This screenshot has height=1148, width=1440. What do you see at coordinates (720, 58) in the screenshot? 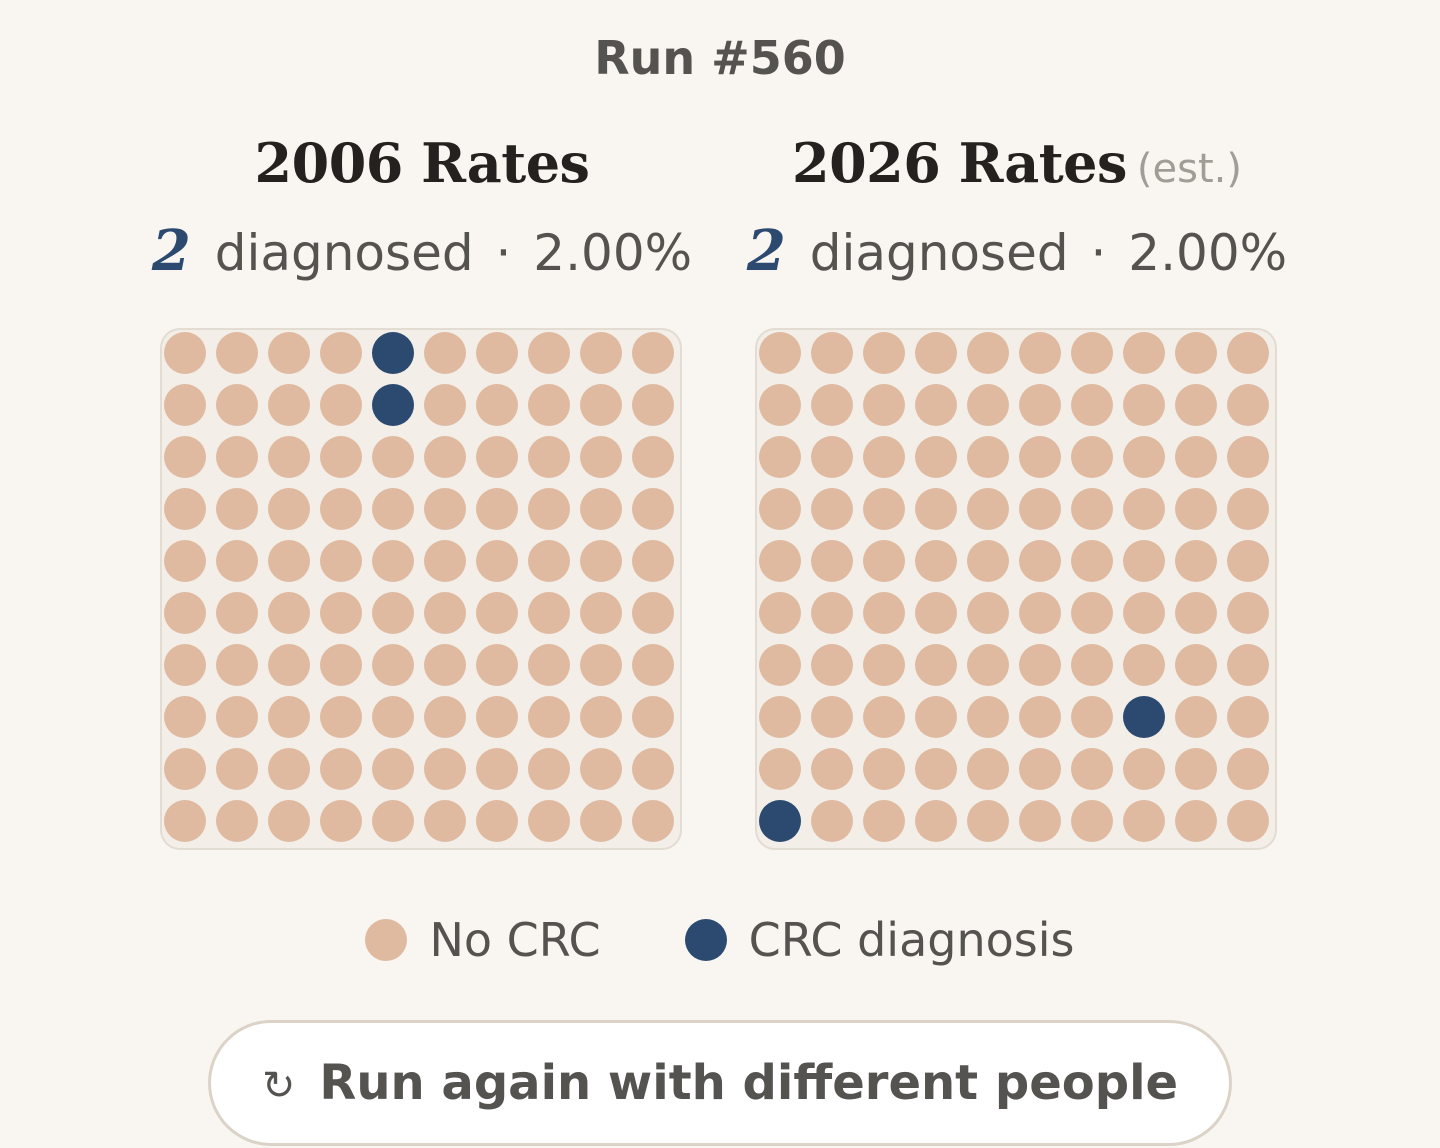
I see `run-title: Run #560` at bounding box center [720, 58].